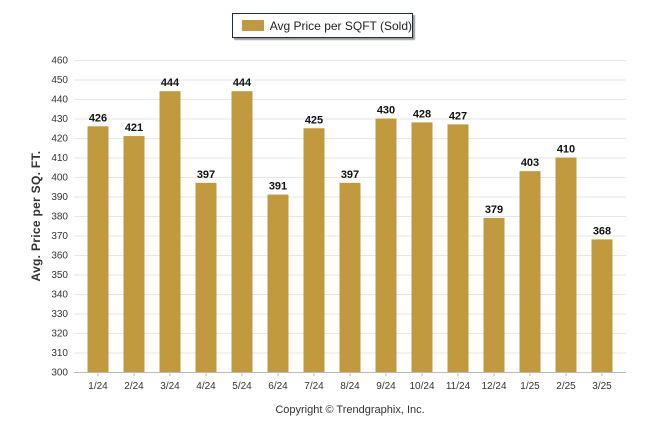  What do you see at coordinates (340, 25) in the screenshot?
I see `legend-label: Avg Price per SQFT (Sold)` at bounding box center [340, 25].